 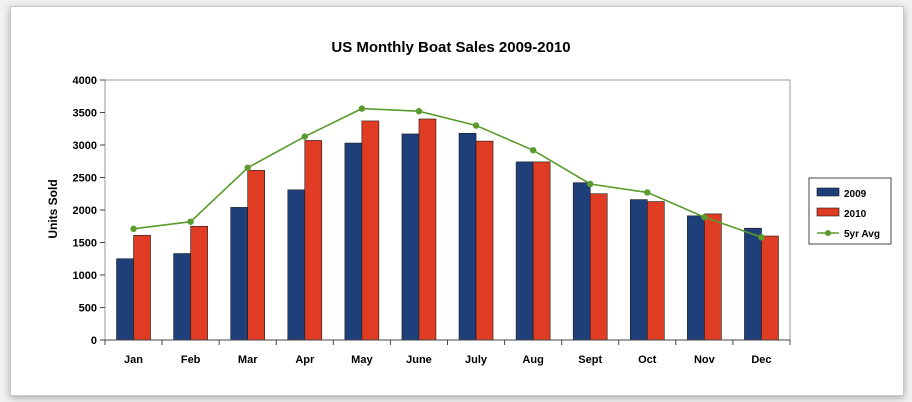 What do you see at coordinates (85, 244) in the screenshot?
I see `y-tick-label: 1500` at bounding box center [85, 244].